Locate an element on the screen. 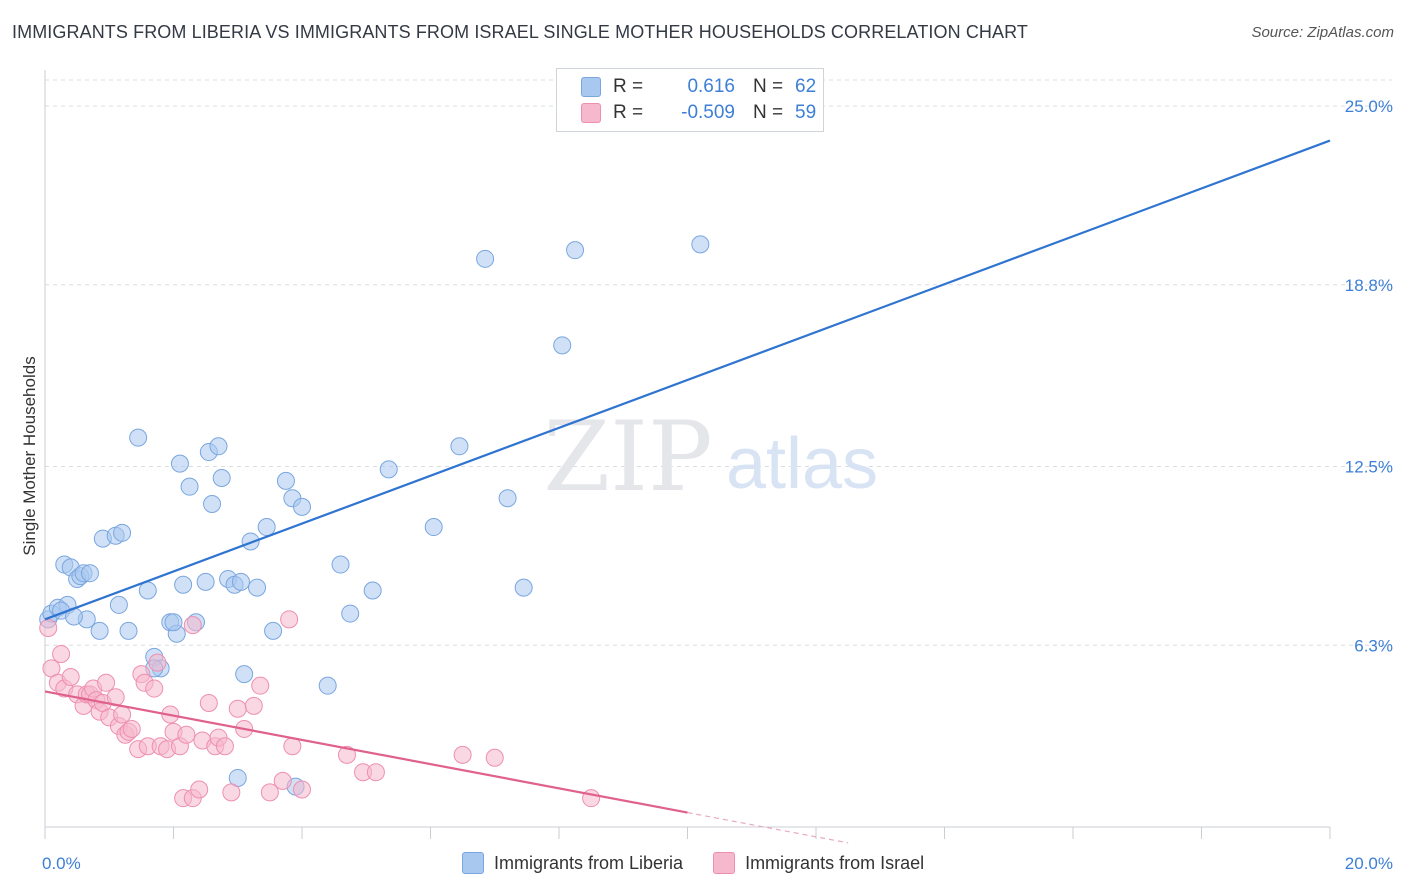 Image resolution: width=1406 pixels, height=892 pixels. stats-legend: R = 0.616 N = 62 R = -0.509 N = 59 is located at coordinates (690, 100).